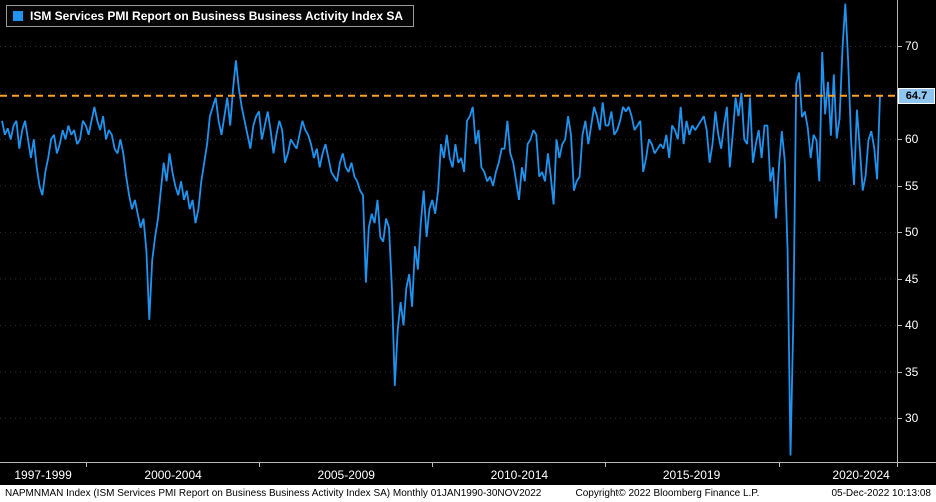 This screenshot has height=502, width=936. What do you see at coordinates (881, 493) in the screenshot?
I see `status-datetime: 05-Dec-2022 10:13:08` at bounding box center [881, 493].